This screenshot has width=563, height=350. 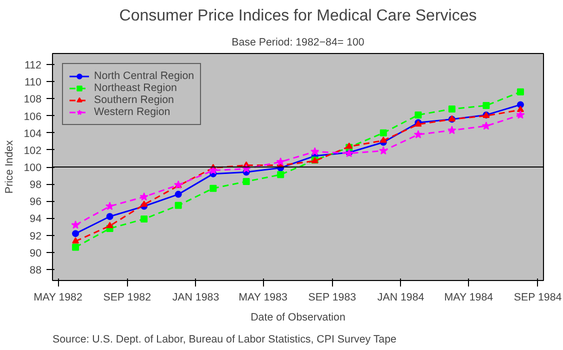 What do you see at coordinates (196, 298) in the screenshot?
I see `x-tick-label: JAN 1983` at bounding box center [196, 298].